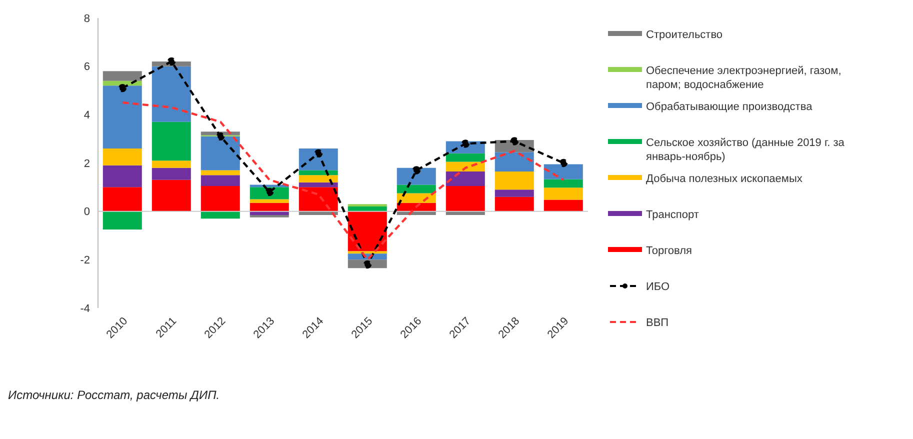 The width and height of the screenshot is (913, 439). Describe the element at coordinates (746, 150) in the screenshot. I see `legend-label: Сельское хозяйство (данные 2019 г. за январь-ноябрь)` at that location.